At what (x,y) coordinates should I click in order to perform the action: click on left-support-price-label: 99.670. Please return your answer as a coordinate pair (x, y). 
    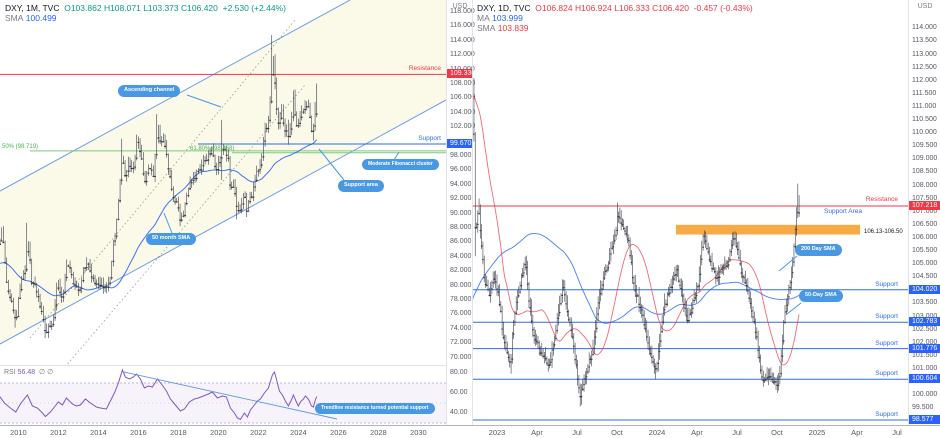
    Looking at the image, I should click on (460, 143).